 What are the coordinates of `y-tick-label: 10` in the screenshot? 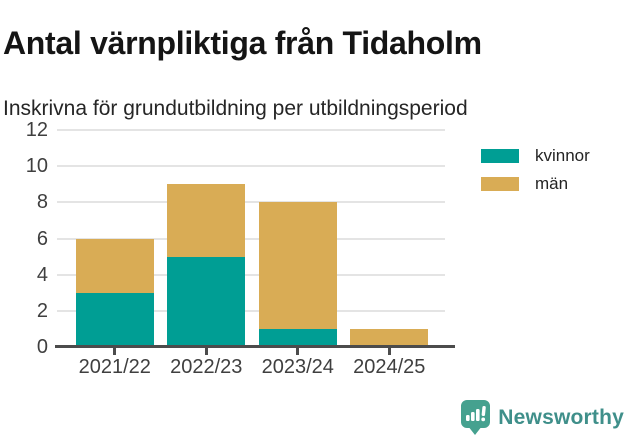 It's located at (36, 166).